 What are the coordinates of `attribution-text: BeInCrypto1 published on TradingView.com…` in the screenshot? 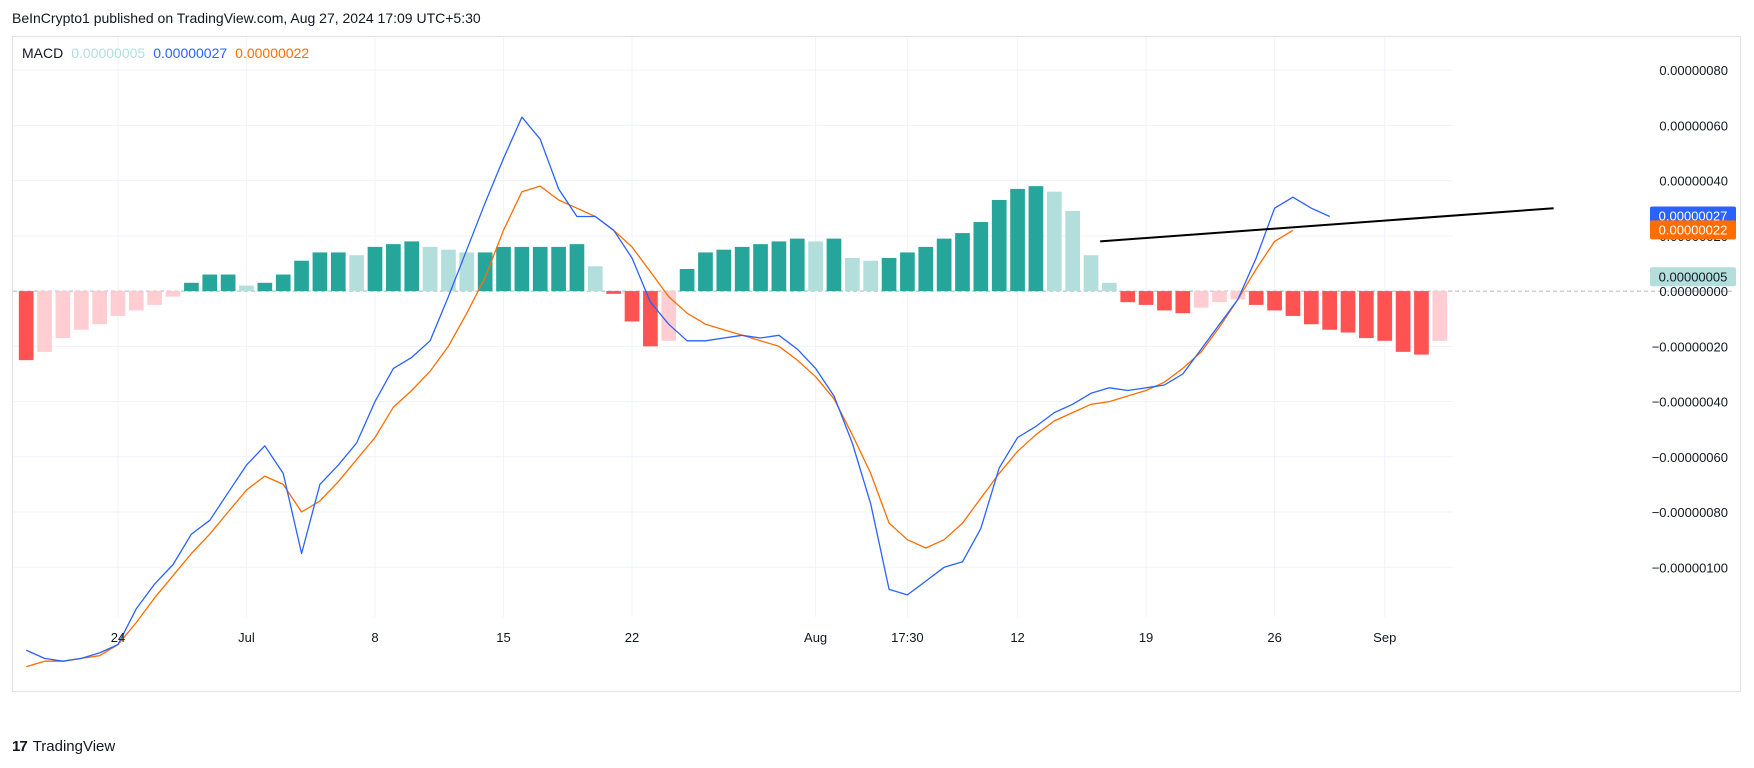 It's located at (246, 18).